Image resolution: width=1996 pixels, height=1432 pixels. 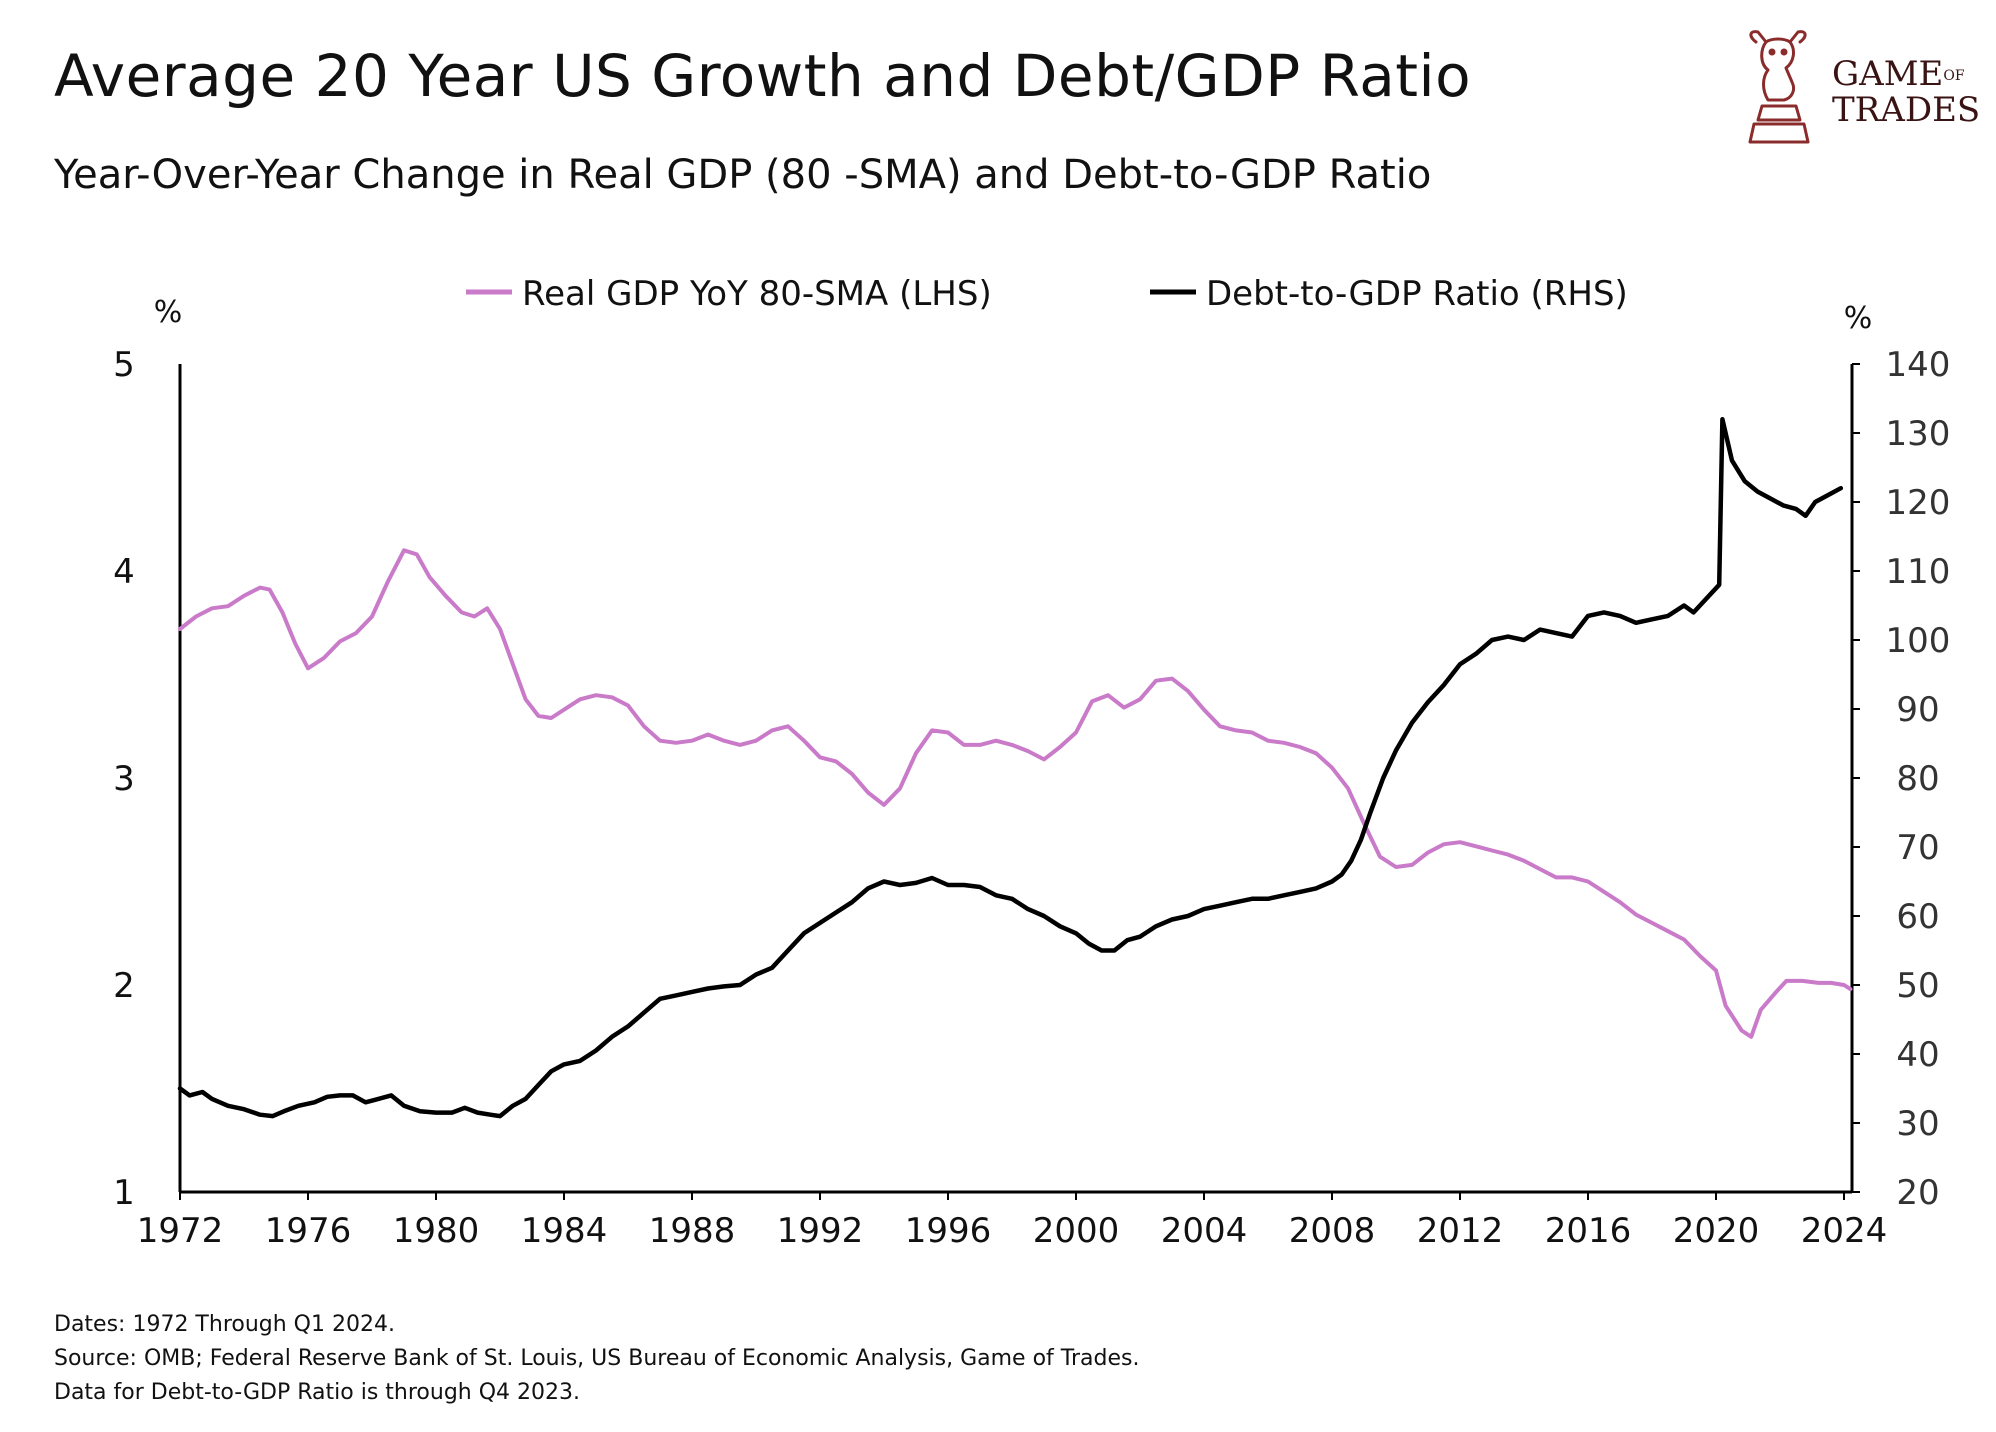 What do you see at coordinates (1779, 87) in the screenshot?
I see `bull-knight-icon` at bounding box center [1779, 87].